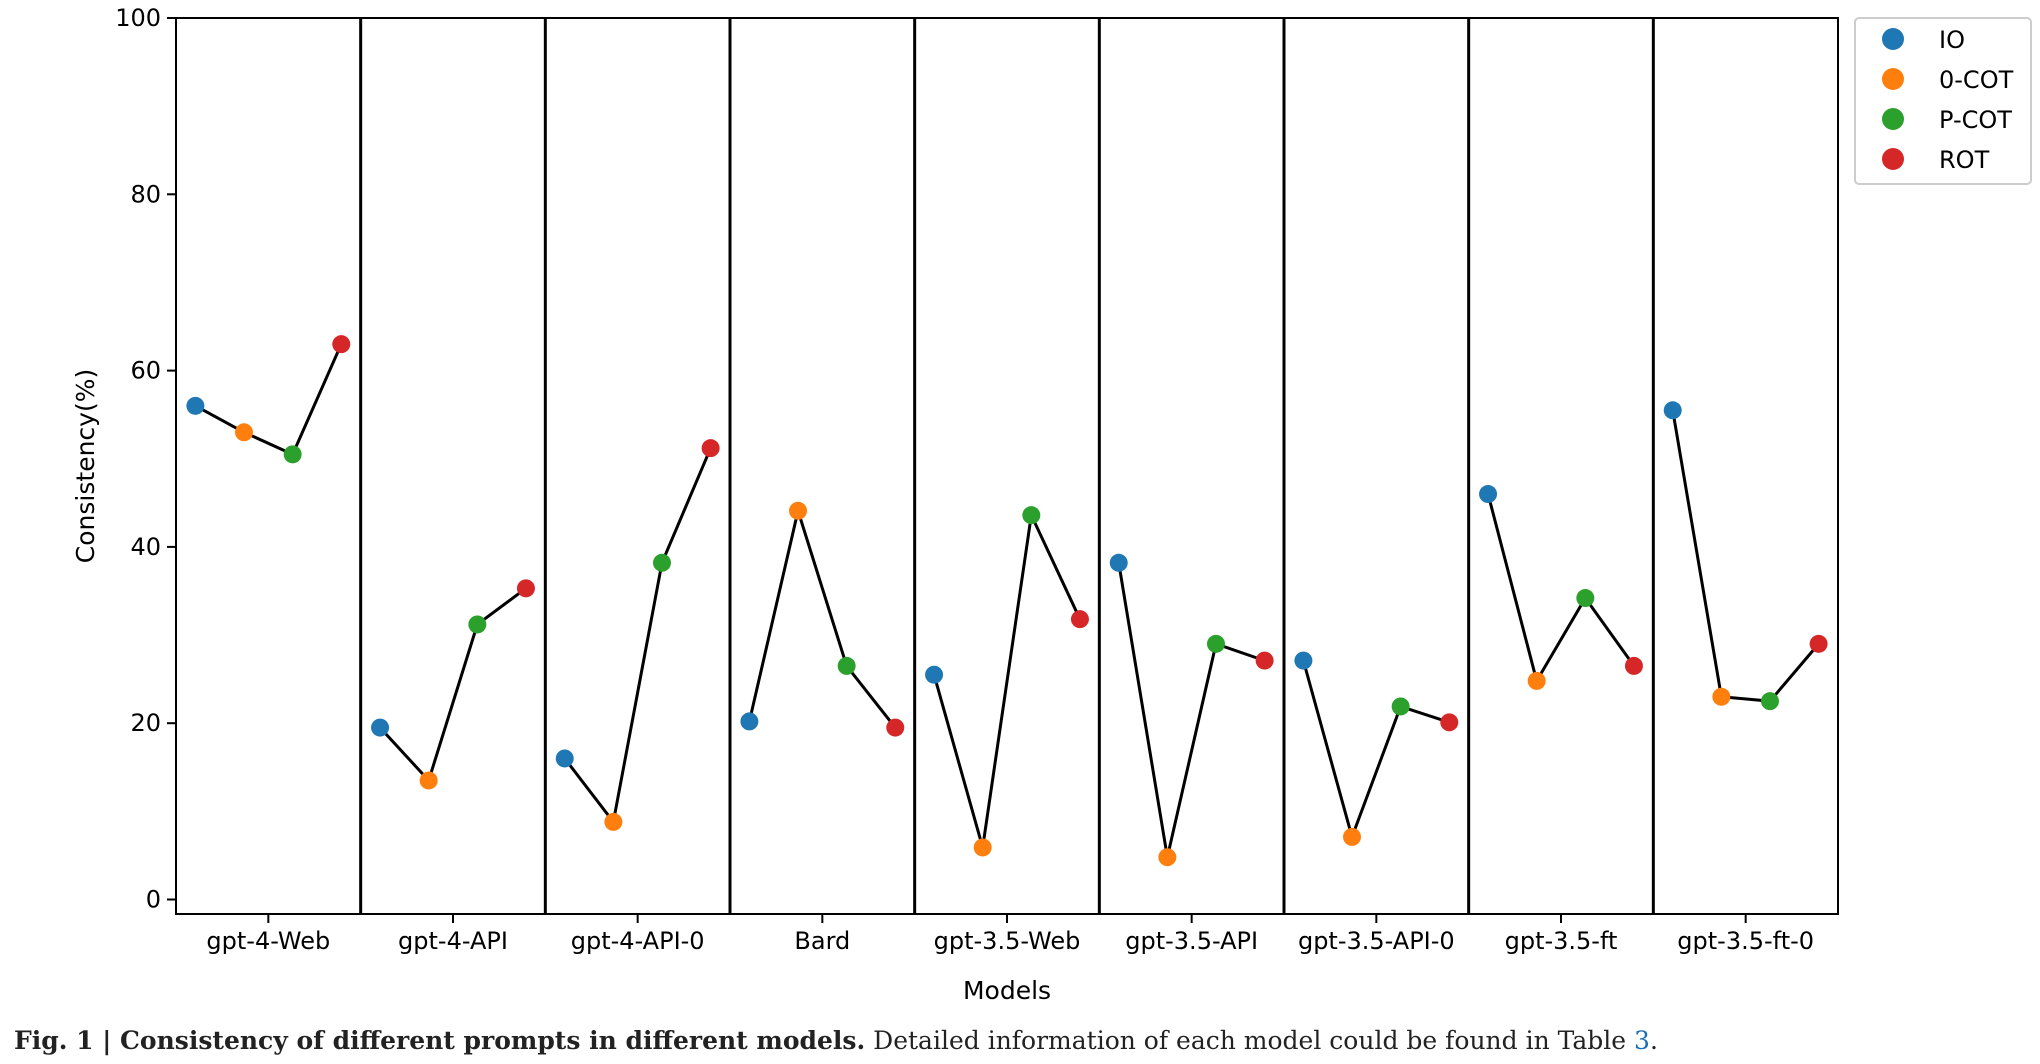 This screenshot has width=2040, height=1064. What do you see at coordinates (1975, 120) in the screenshot?
I see `legend-label: P-COT` at bounding box center [1975, 120].